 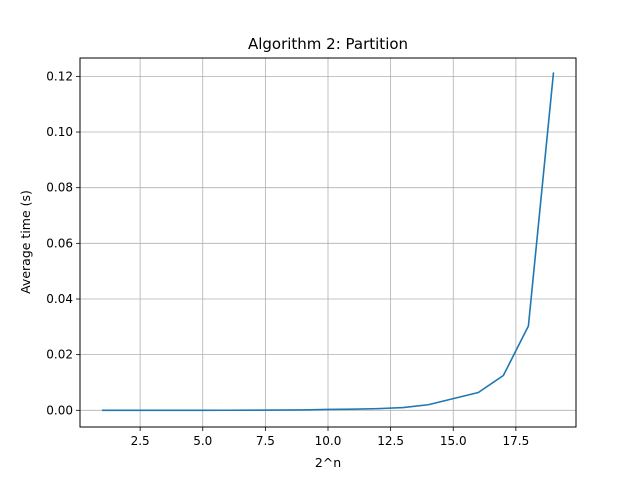 What do you see at coordinates (390, 441) in the screenshot?
I see `x-tick-label: 12.5` at bounding box center [390, 441].